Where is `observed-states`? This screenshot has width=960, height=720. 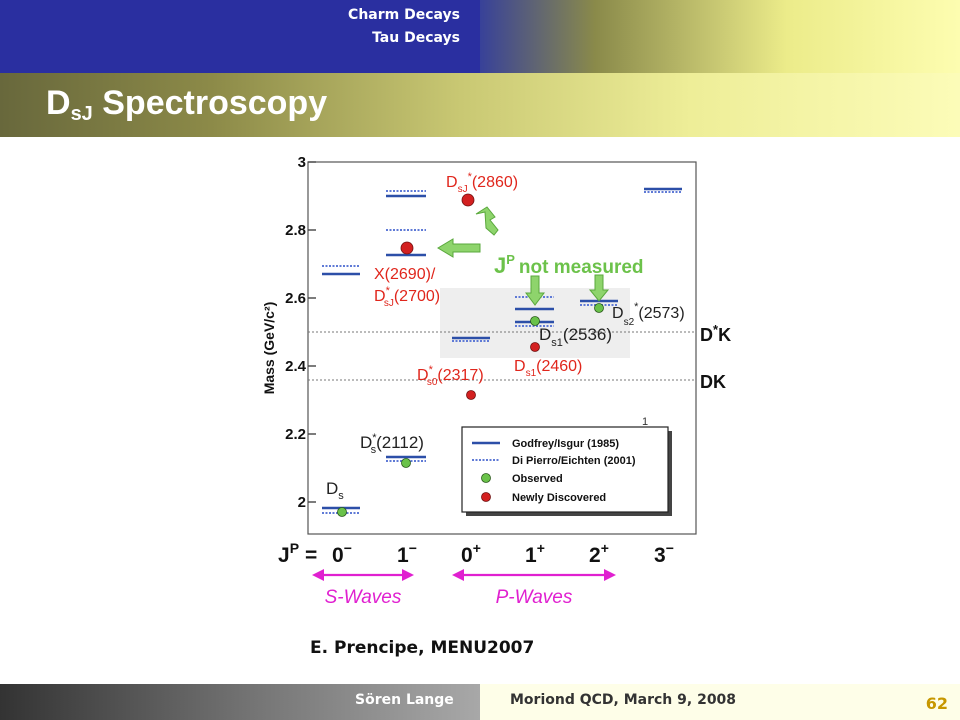
observed-states is located at coordinates (470, 410).